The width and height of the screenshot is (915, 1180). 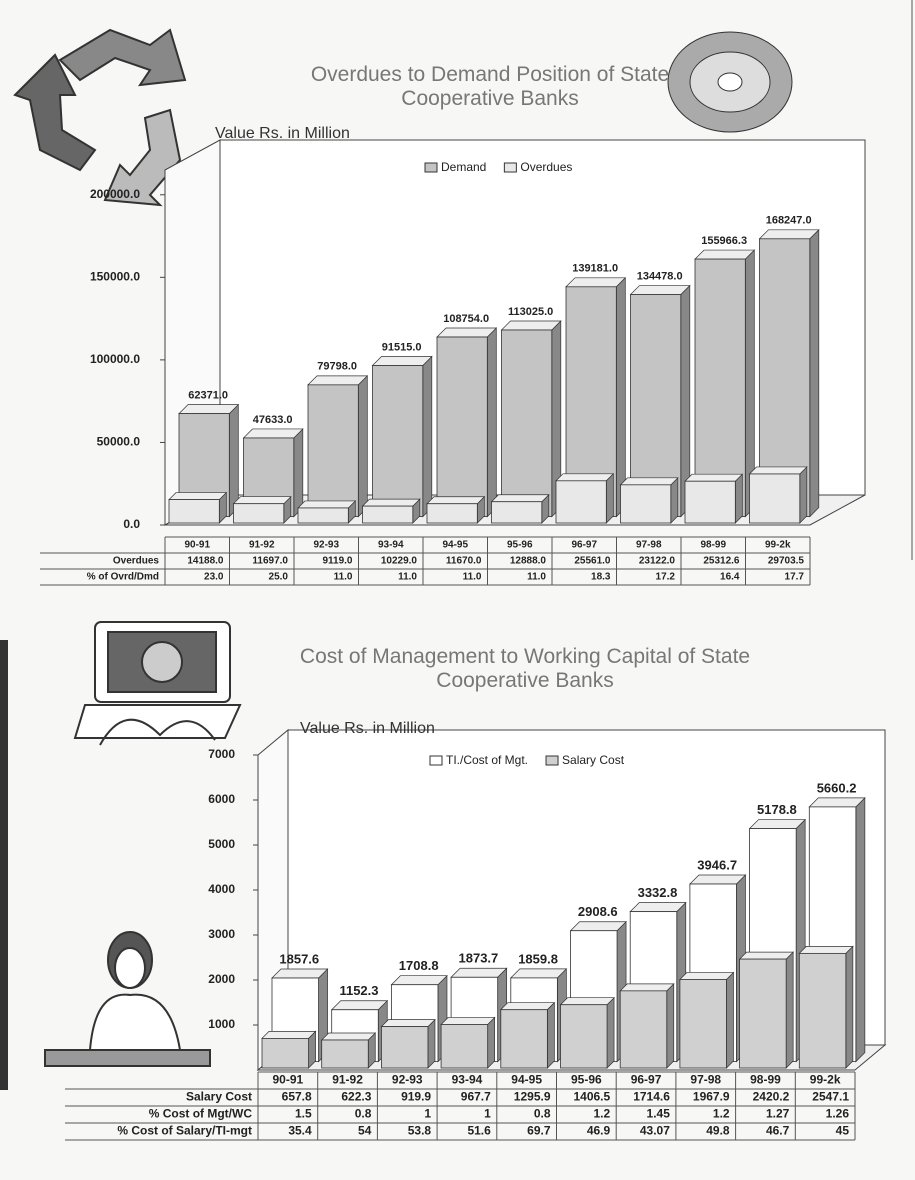 I want to click on table-cell: 657.8, so click(x=297, y=1097).